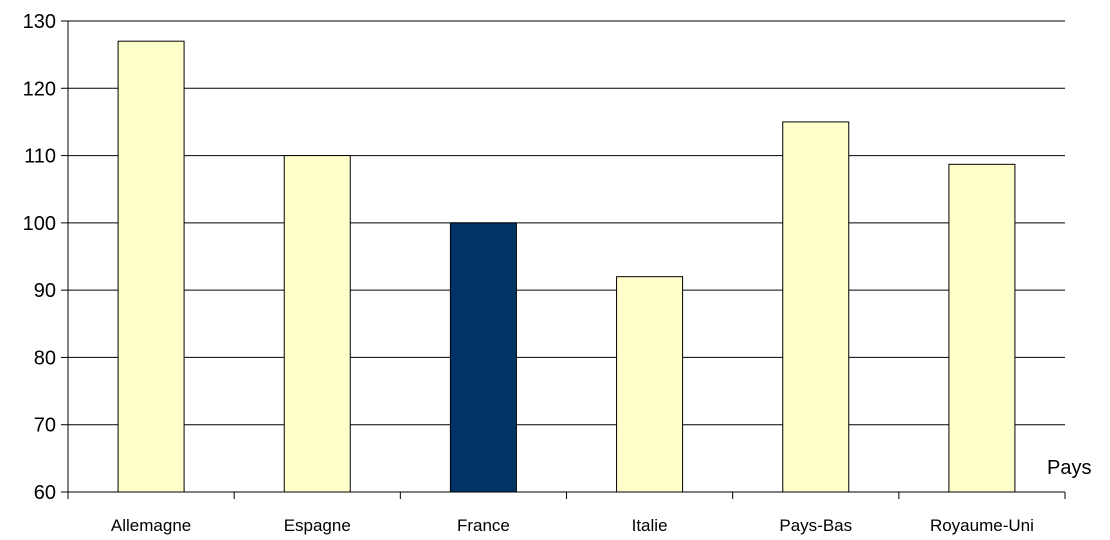  Describe the element at coordinates (151, 266) in the screenshot. I see `bar-allemagne` at that location.